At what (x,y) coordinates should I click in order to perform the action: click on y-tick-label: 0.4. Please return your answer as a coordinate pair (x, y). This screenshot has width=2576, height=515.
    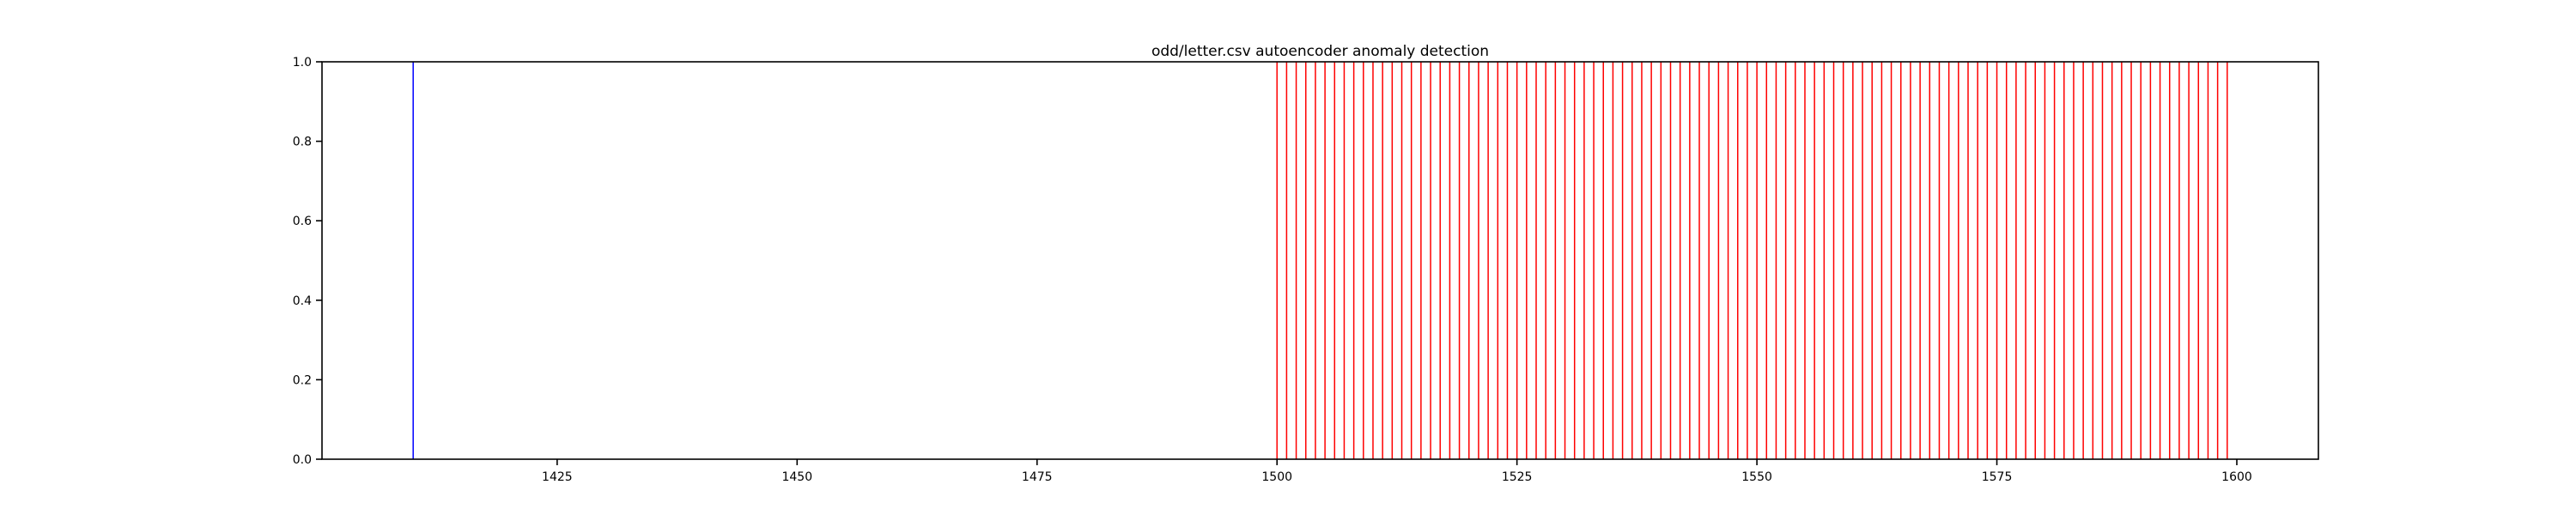
    Looking at the image, I should click on (302, 301).